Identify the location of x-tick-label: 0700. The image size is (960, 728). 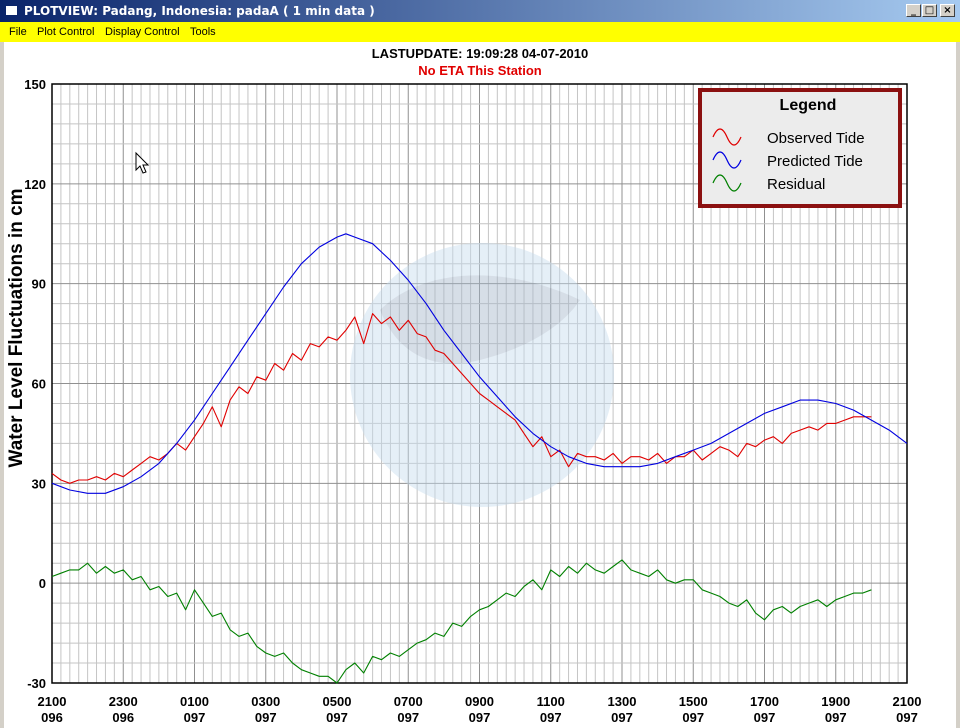
(408, 701).